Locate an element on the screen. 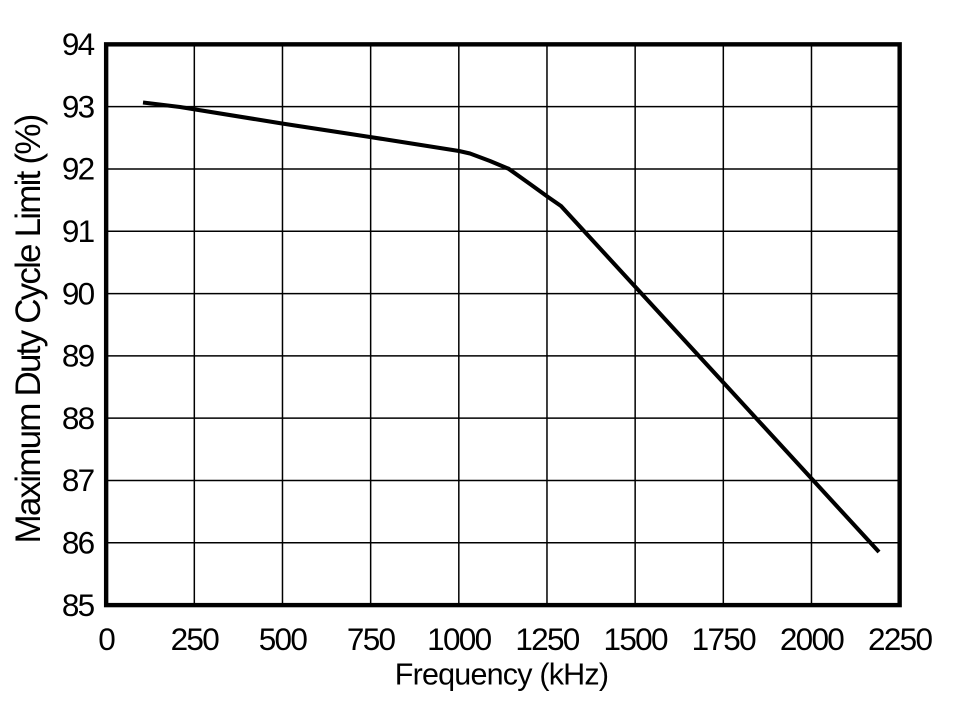 The height and width of the screenshot is (701, 956). svg-text: 2000 is located at coordinates (812, 639).